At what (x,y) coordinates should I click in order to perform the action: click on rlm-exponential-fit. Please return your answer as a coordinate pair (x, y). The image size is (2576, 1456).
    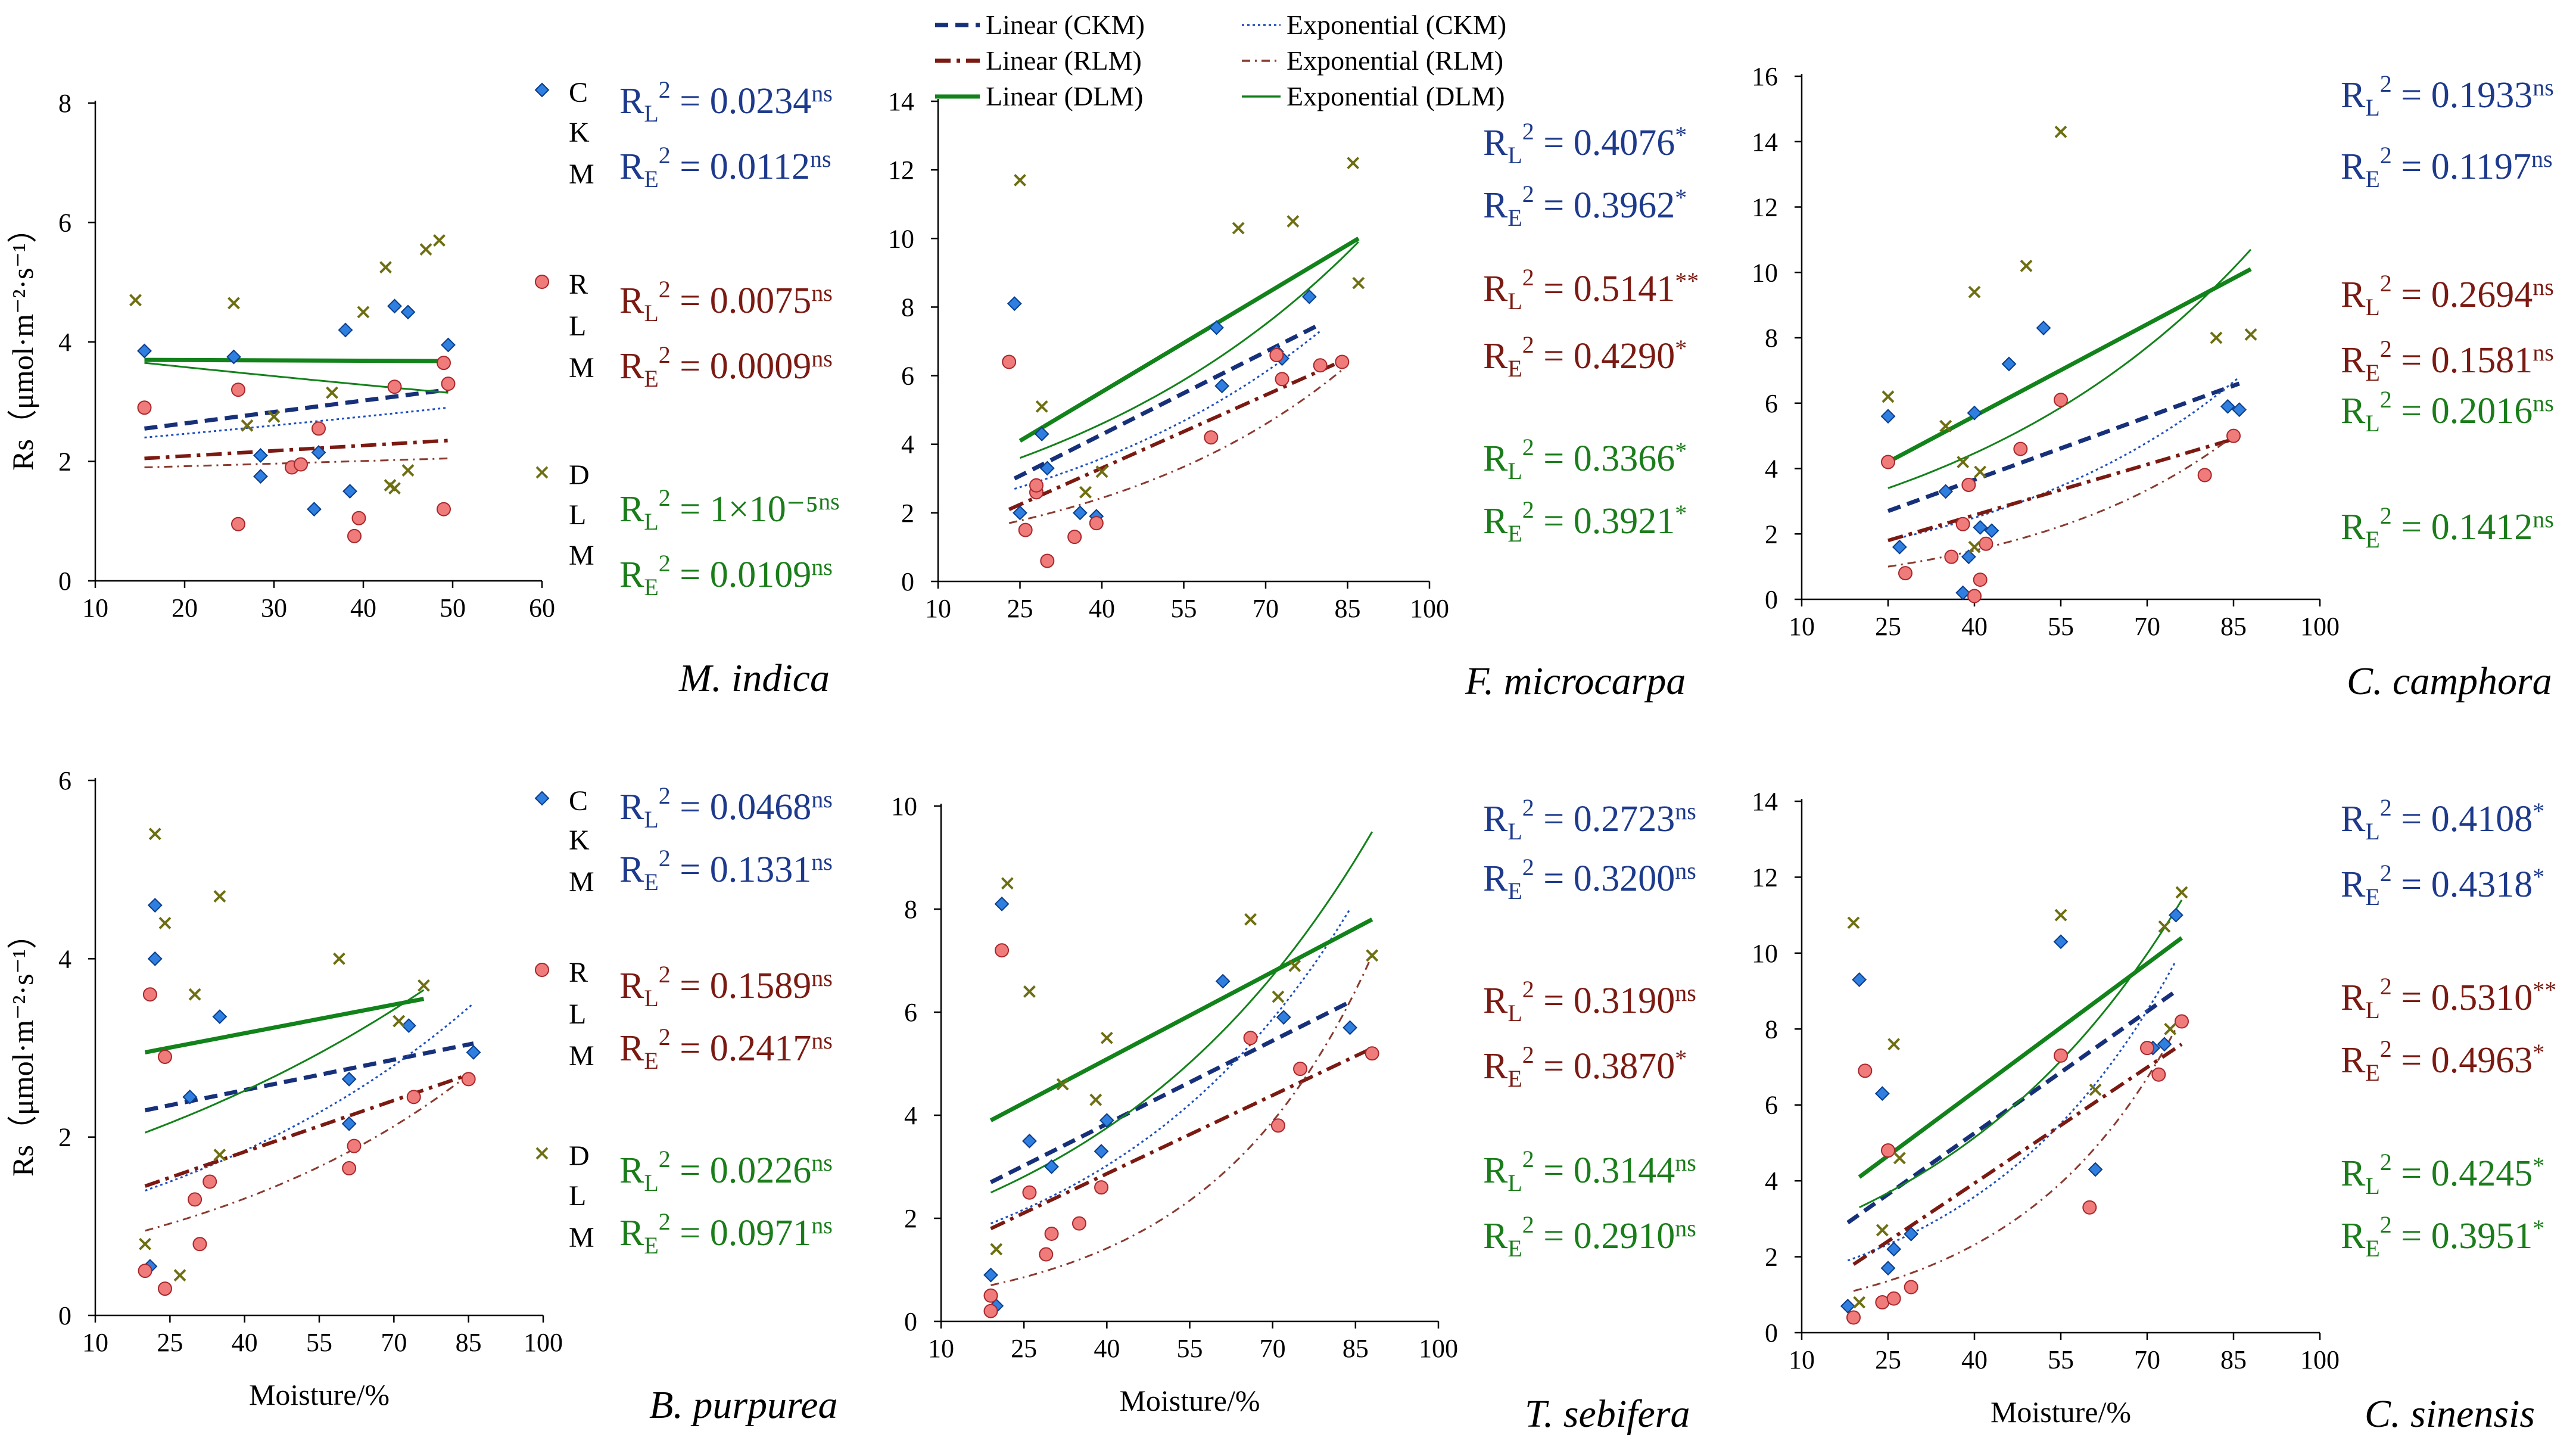
    Looking at the image, I should click on (2060, 501).